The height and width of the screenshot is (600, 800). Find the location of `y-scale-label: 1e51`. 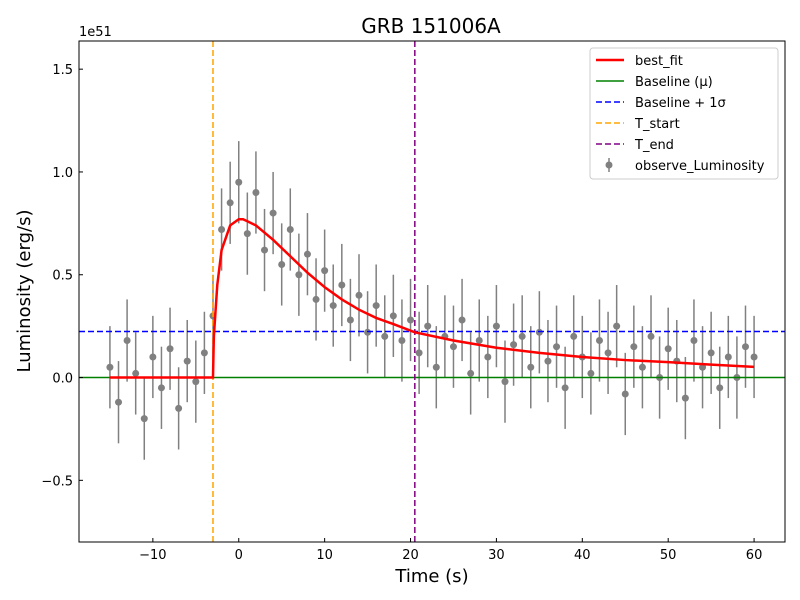

y-scale-label: 1e51 is located at coordinates (95, 32).